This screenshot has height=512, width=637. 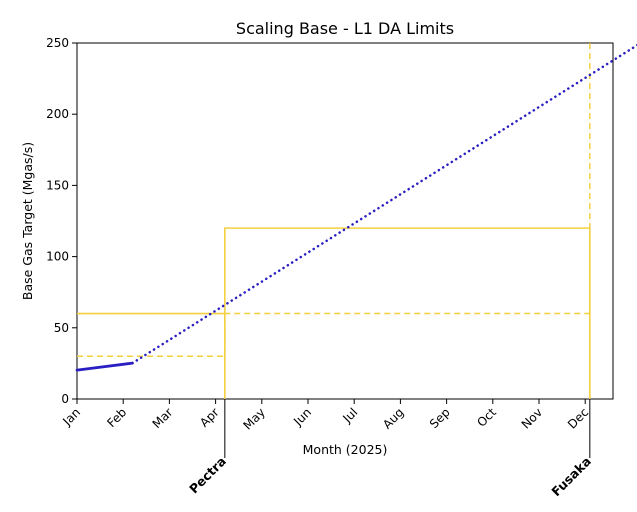 I want to click on x-tick-label: Dec, so click(x=578, y=418).